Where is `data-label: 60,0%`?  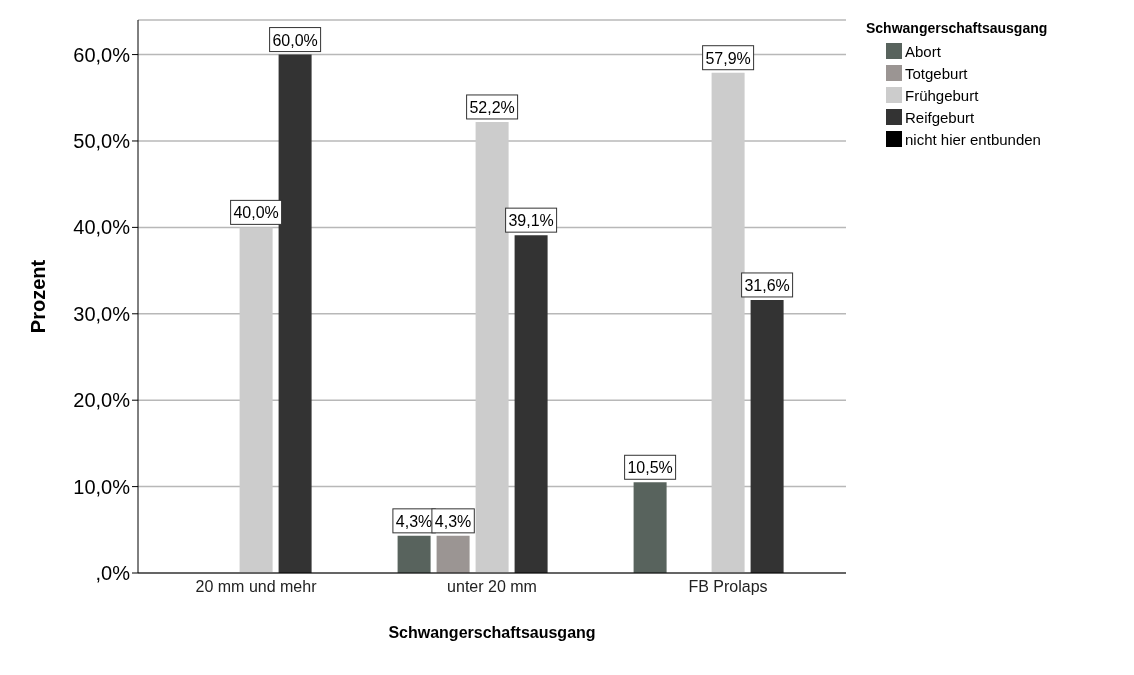 data-label: 60,0% is located at coordinates (295, 40).